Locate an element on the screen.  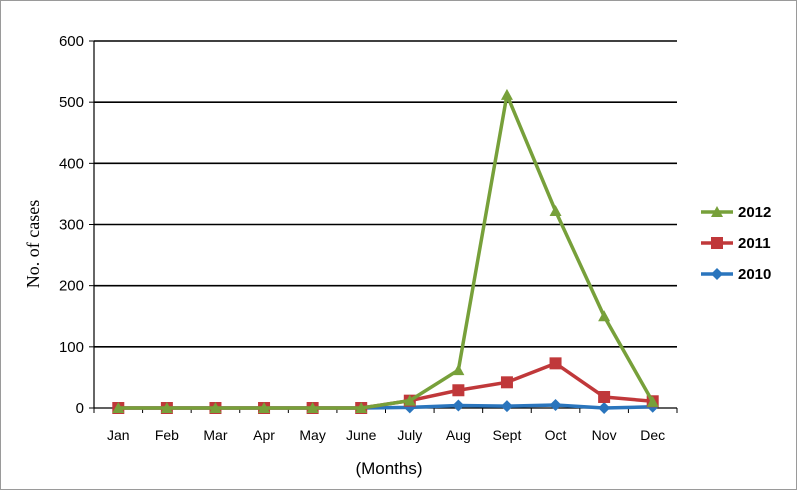
x-tick-label: Mar is located at coordinates (215, 435).